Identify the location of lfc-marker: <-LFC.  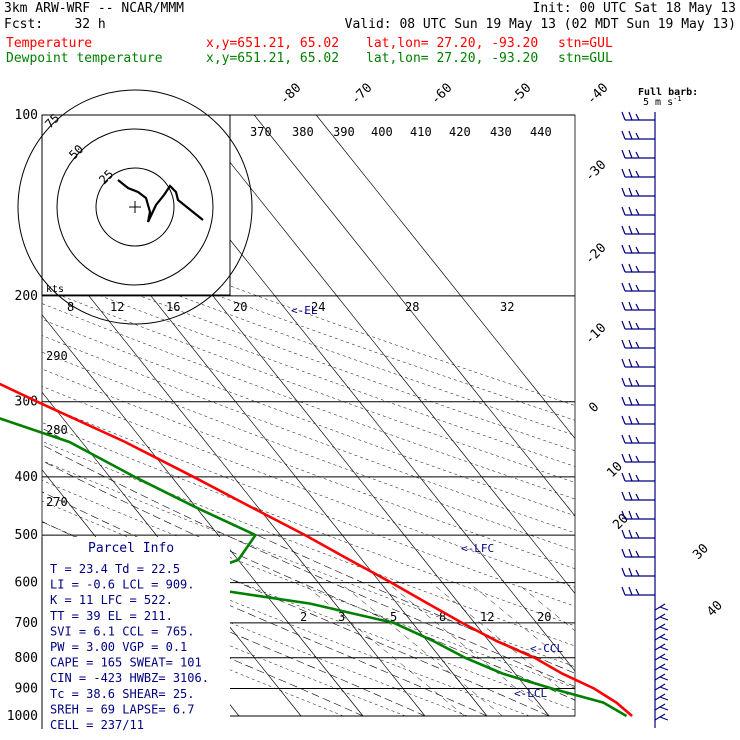
(477, 548).